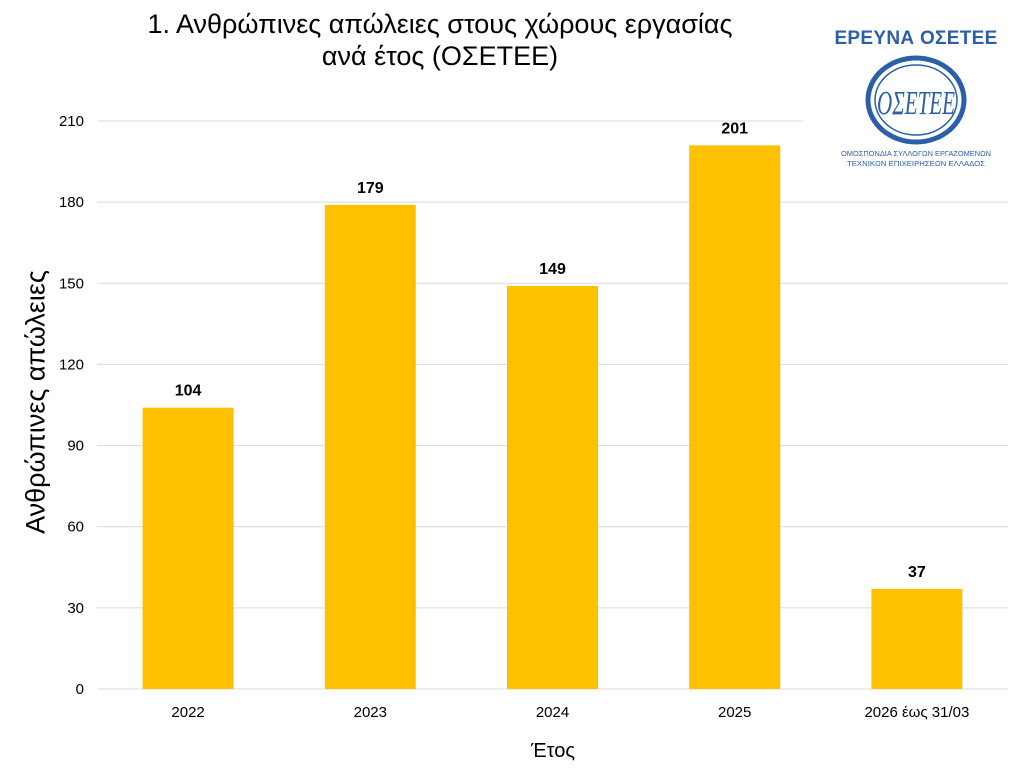 The height and width of the screenshot is (768, 1024). I want to click on bar-2022, so click(188, 548).